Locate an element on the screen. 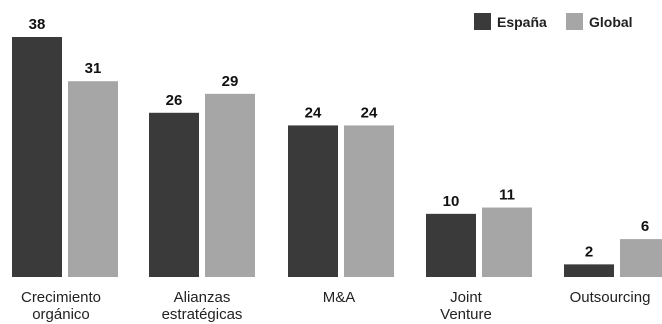 The height and width of the screenshot is (324, 662). category-label: Joint is located at coordinates (466, 297).